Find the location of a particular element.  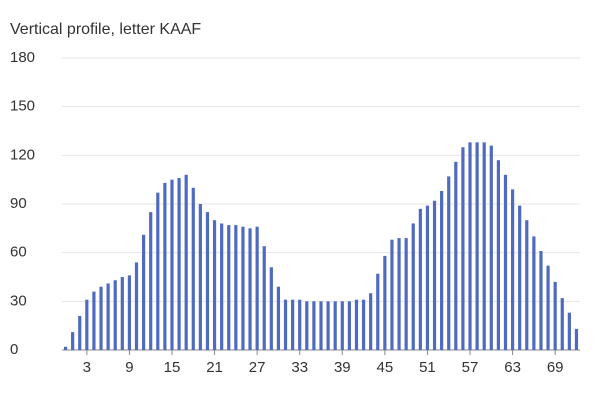

x-tick-label: 27 is located at coordinates (257, 367).